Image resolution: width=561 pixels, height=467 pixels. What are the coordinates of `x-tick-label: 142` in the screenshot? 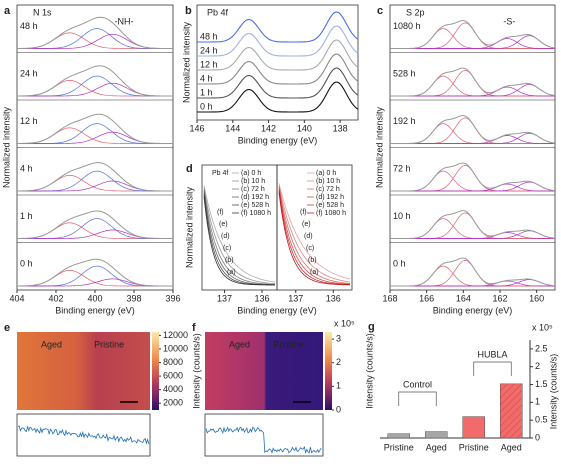 It's located at (268, 128).